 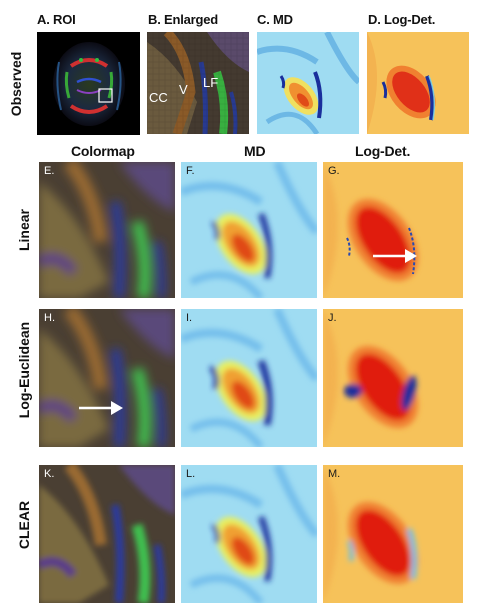 I want to click on roi-brain-image, so click(x=88, y=83).